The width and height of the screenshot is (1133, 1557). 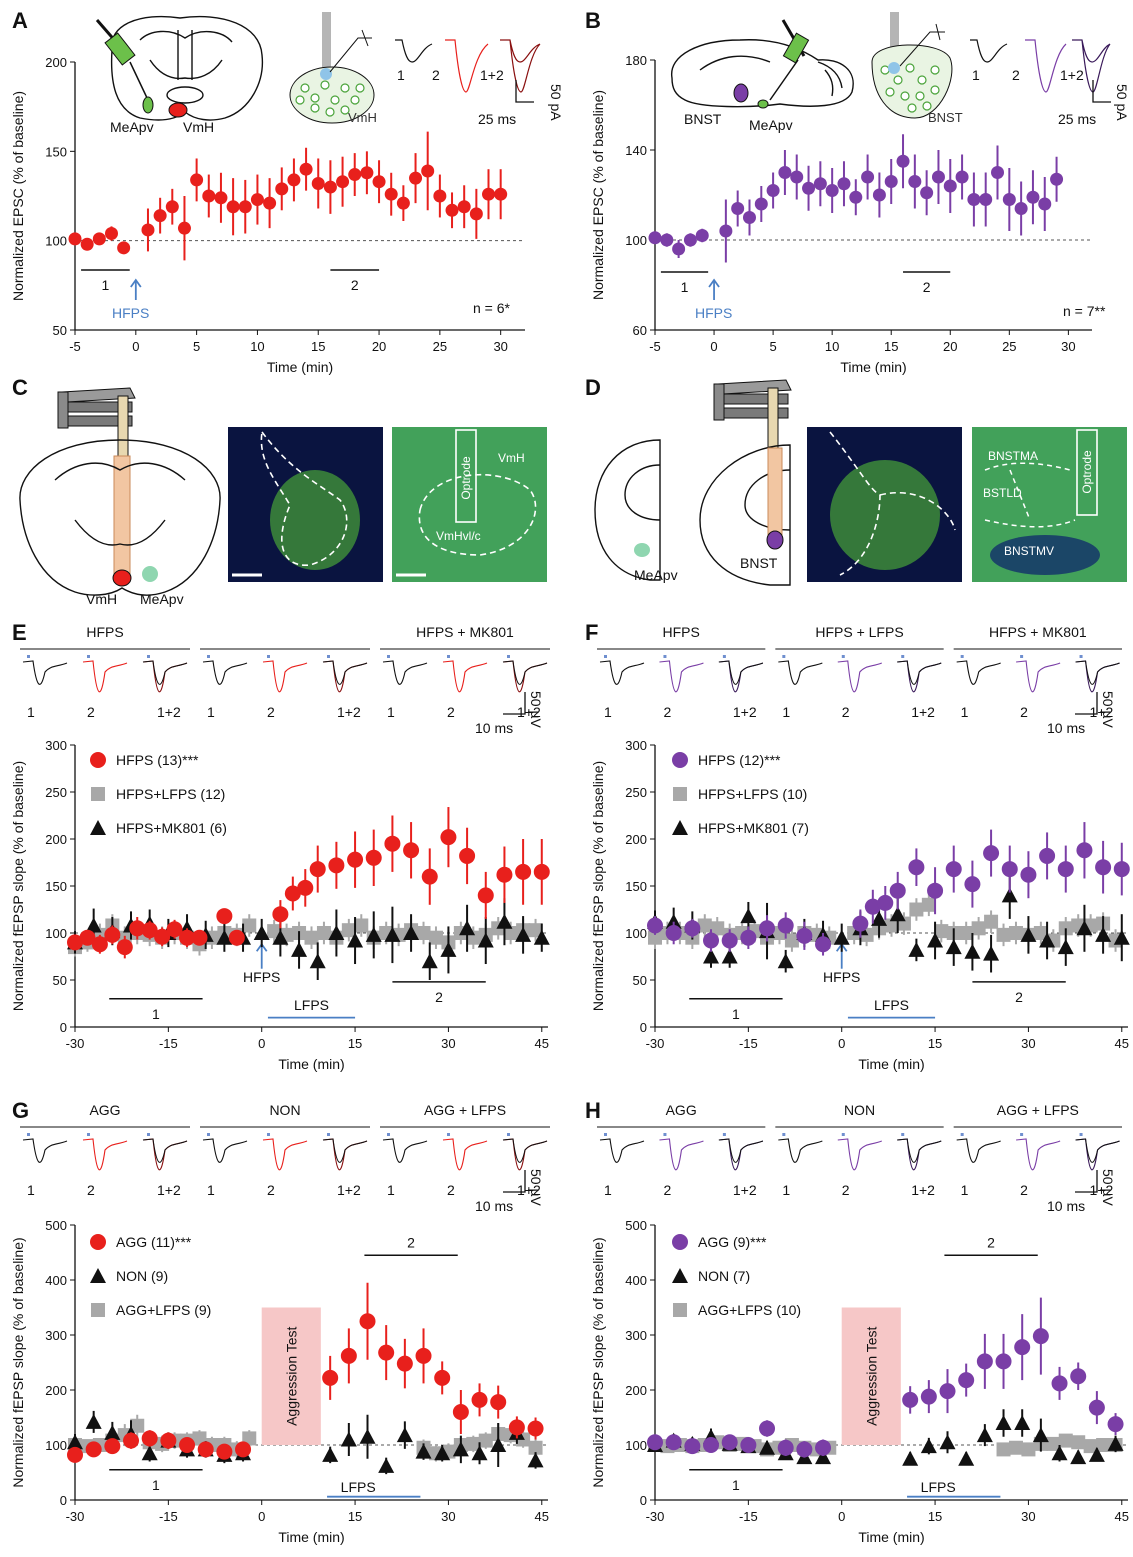 I want to click on panel-a-hfps-label: HFPS, so click(x=130, y=313).